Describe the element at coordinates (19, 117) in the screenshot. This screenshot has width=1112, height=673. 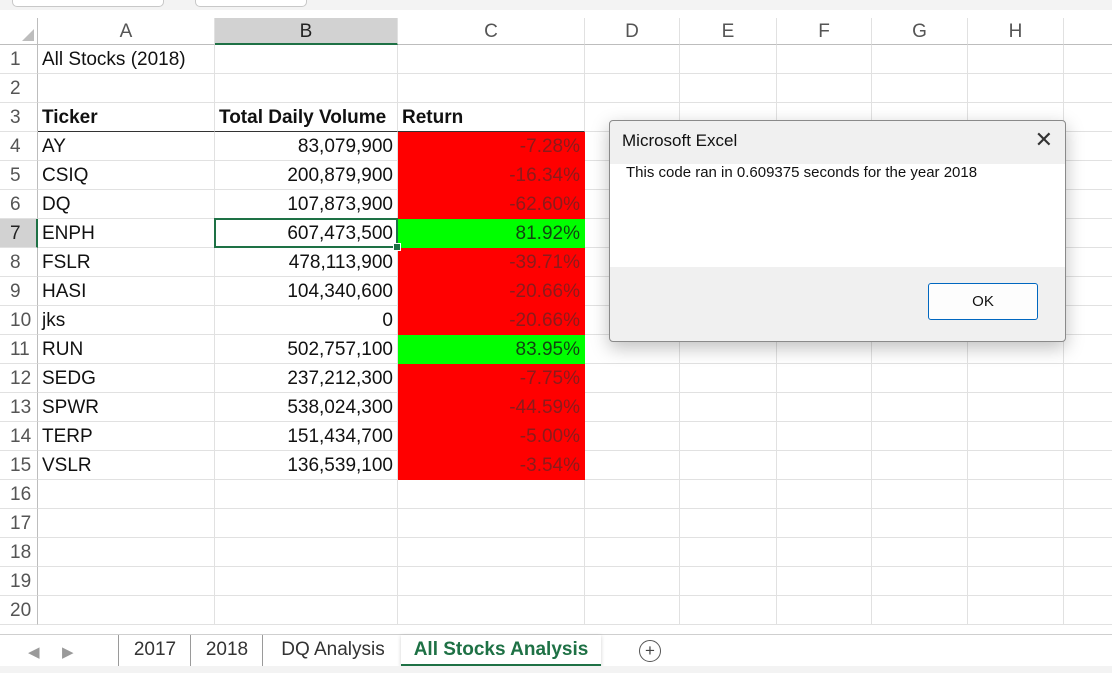
I see `row-header-3: 3` at that location.